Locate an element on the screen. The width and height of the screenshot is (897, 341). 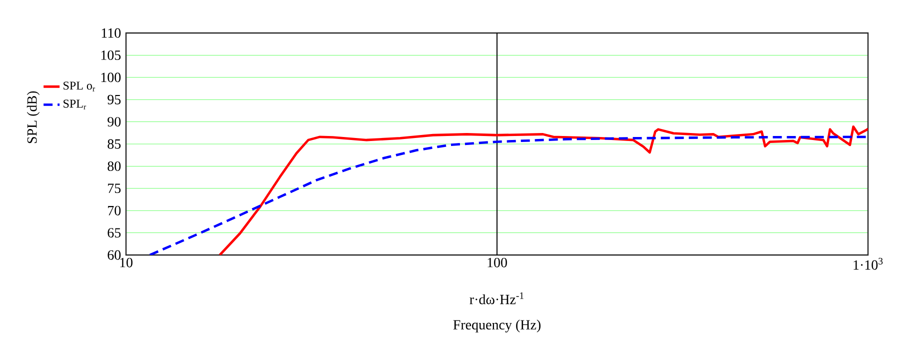
y-tick-label: 85 is located at coordinates (114, 144).